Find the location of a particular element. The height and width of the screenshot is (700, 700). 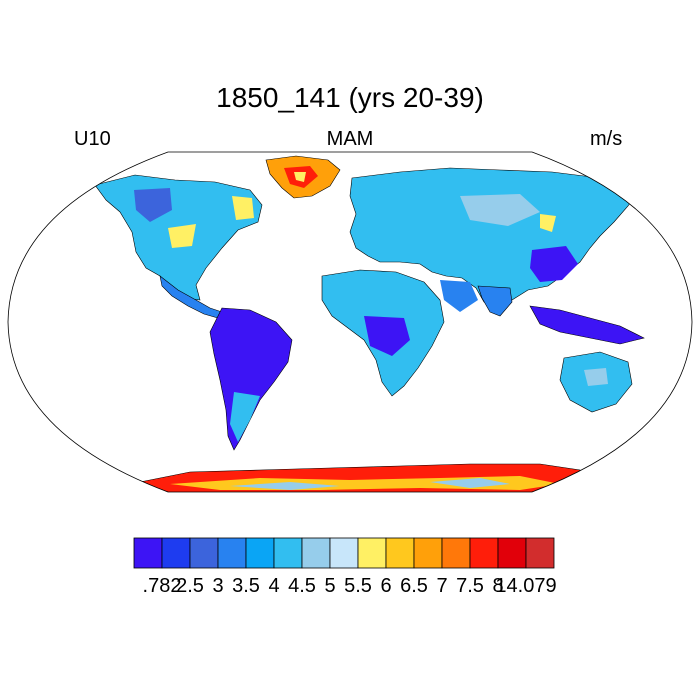

colorbar-tick-label: .782 is located at coordinates (162, 586).